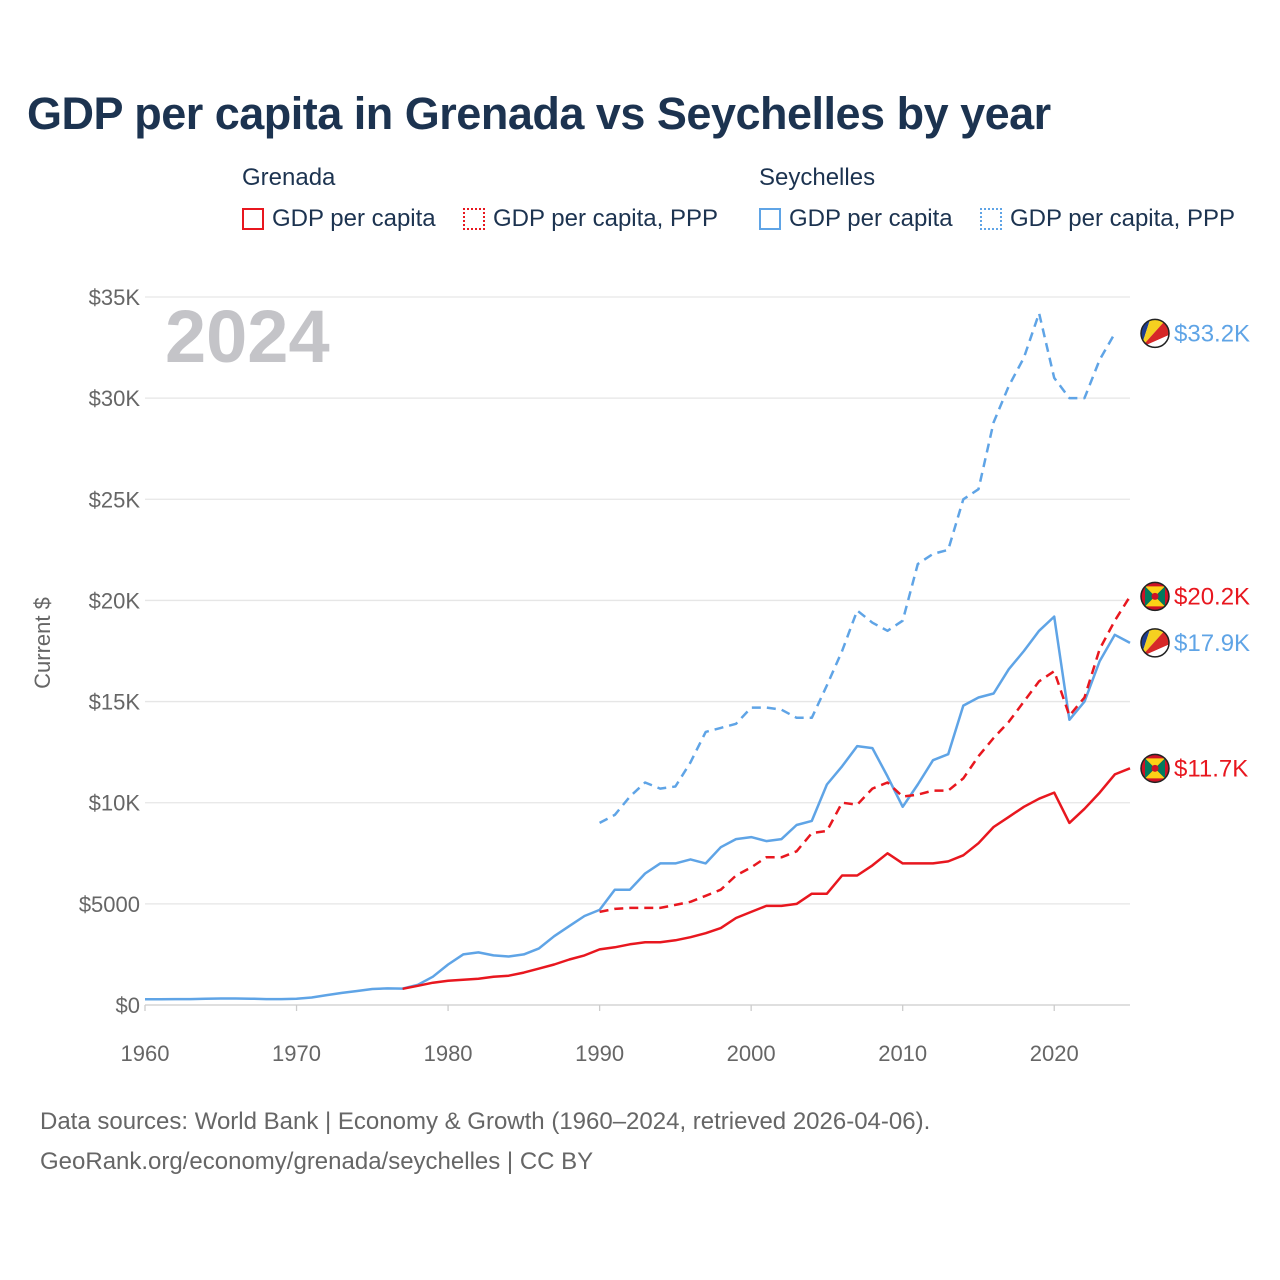  What do you see at coordinates (599, 1053) in the screenshot?
I see `x-tick-label: 1990` at bounding box center [599, 1053].